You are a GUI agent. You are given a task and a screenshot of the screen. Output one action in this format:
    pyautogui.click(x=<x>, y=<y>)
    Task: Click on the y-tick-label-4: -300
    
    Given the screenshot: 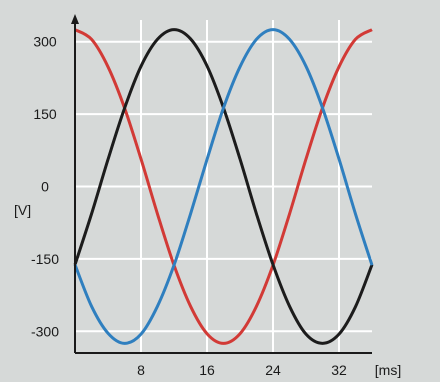 What is the action you would take?
    pyautogui.click(x=45, y=331)
    